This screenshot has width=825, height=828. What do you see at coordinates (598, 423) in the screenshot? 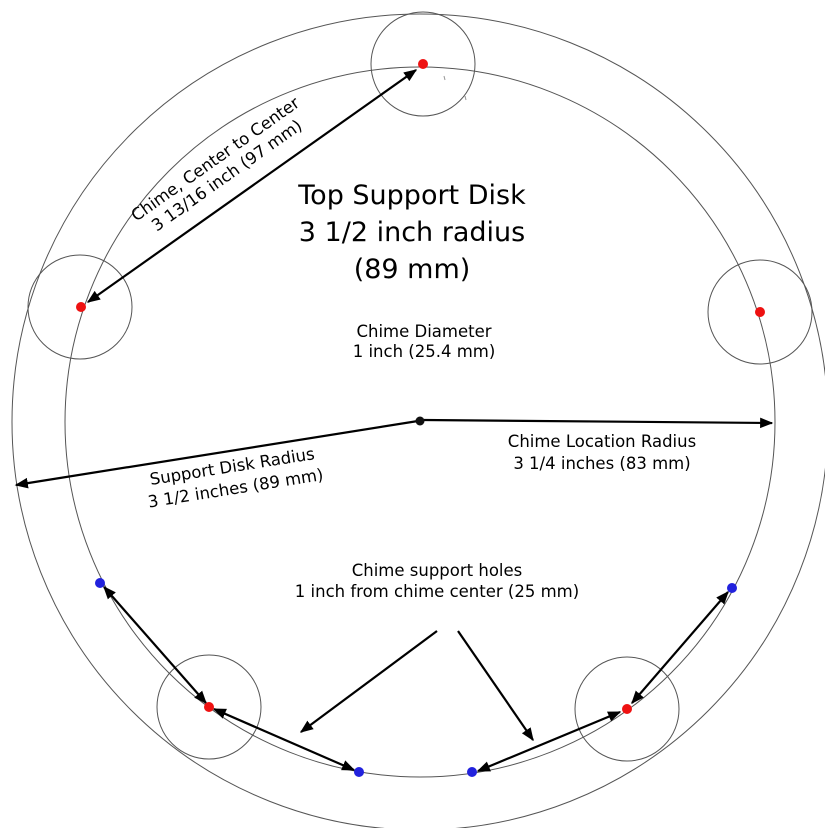
I see `chime-location-radius-arrow` at bounding box center [598, 423].